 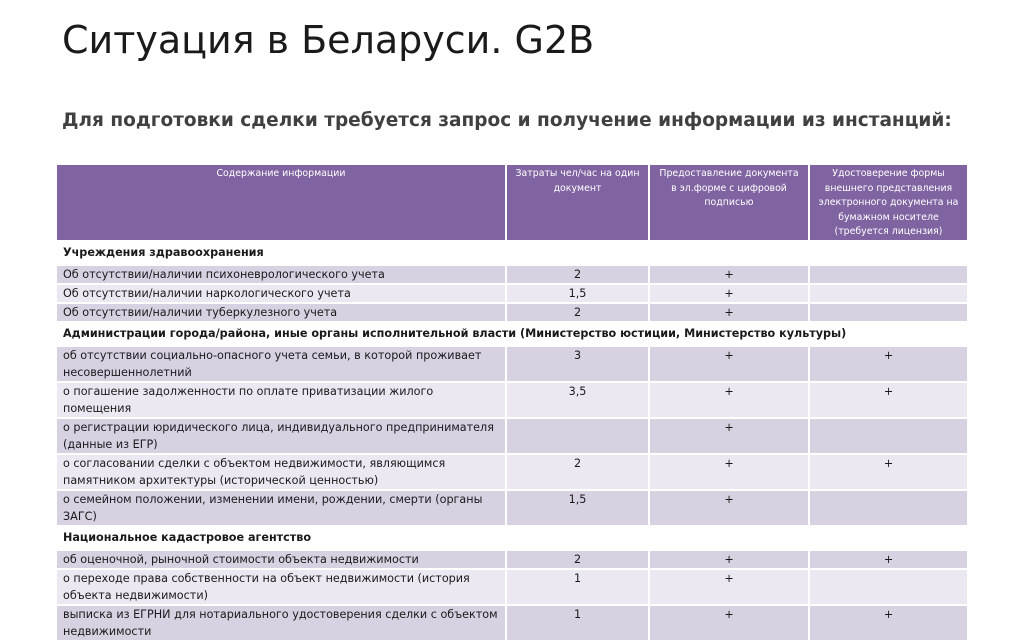 What do you see at coordinates (328, 40) in the screenshot?
I see `slide-title: Ситуация в Беларуси. G2B` at bounding box center [328, 40].